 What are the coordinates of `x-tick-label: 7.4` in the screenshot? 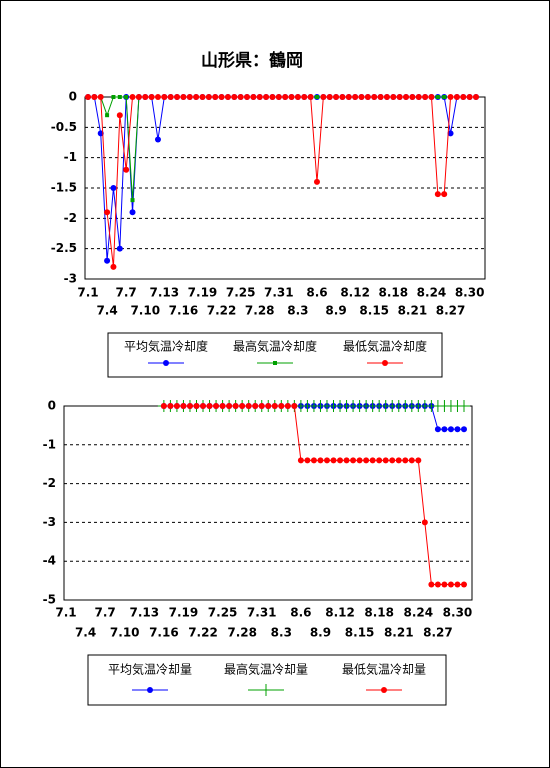 It's located at (106, 311).